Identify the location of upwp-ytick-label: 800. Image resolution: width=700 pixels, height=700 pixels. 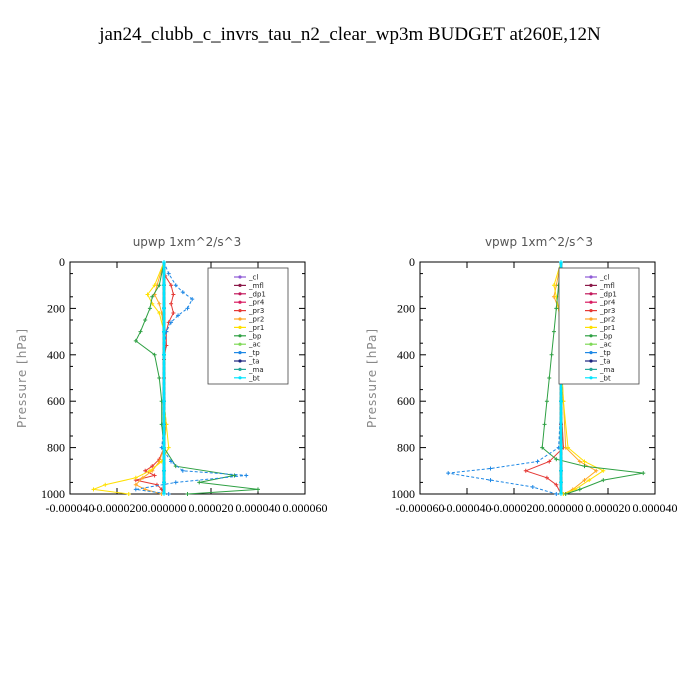
(56, 448).